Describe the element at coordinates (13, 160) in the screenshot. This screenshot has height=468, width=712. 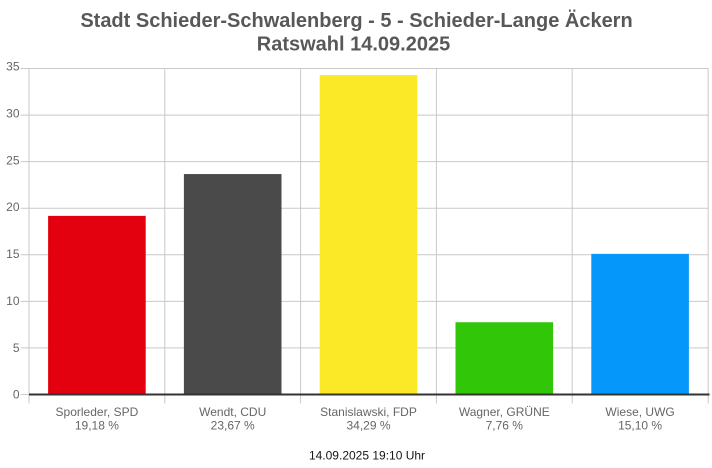
I see `svg-text: 25` at that location.